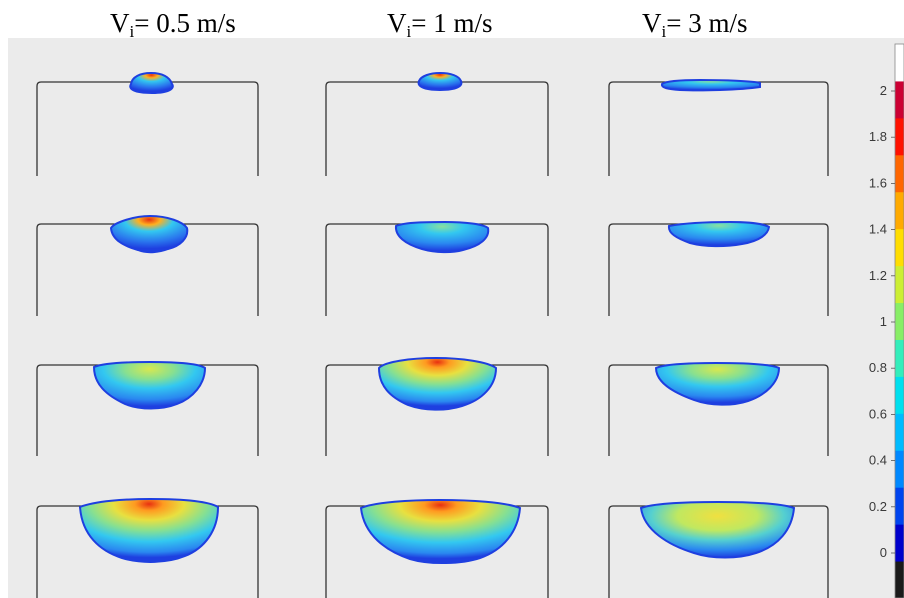 The width and height of the screenshot is (904, 598). What do you see at coordinates (442, 237) in the screenshot?
I see `deposit-r2-c2` at bounding box center [442, 237].